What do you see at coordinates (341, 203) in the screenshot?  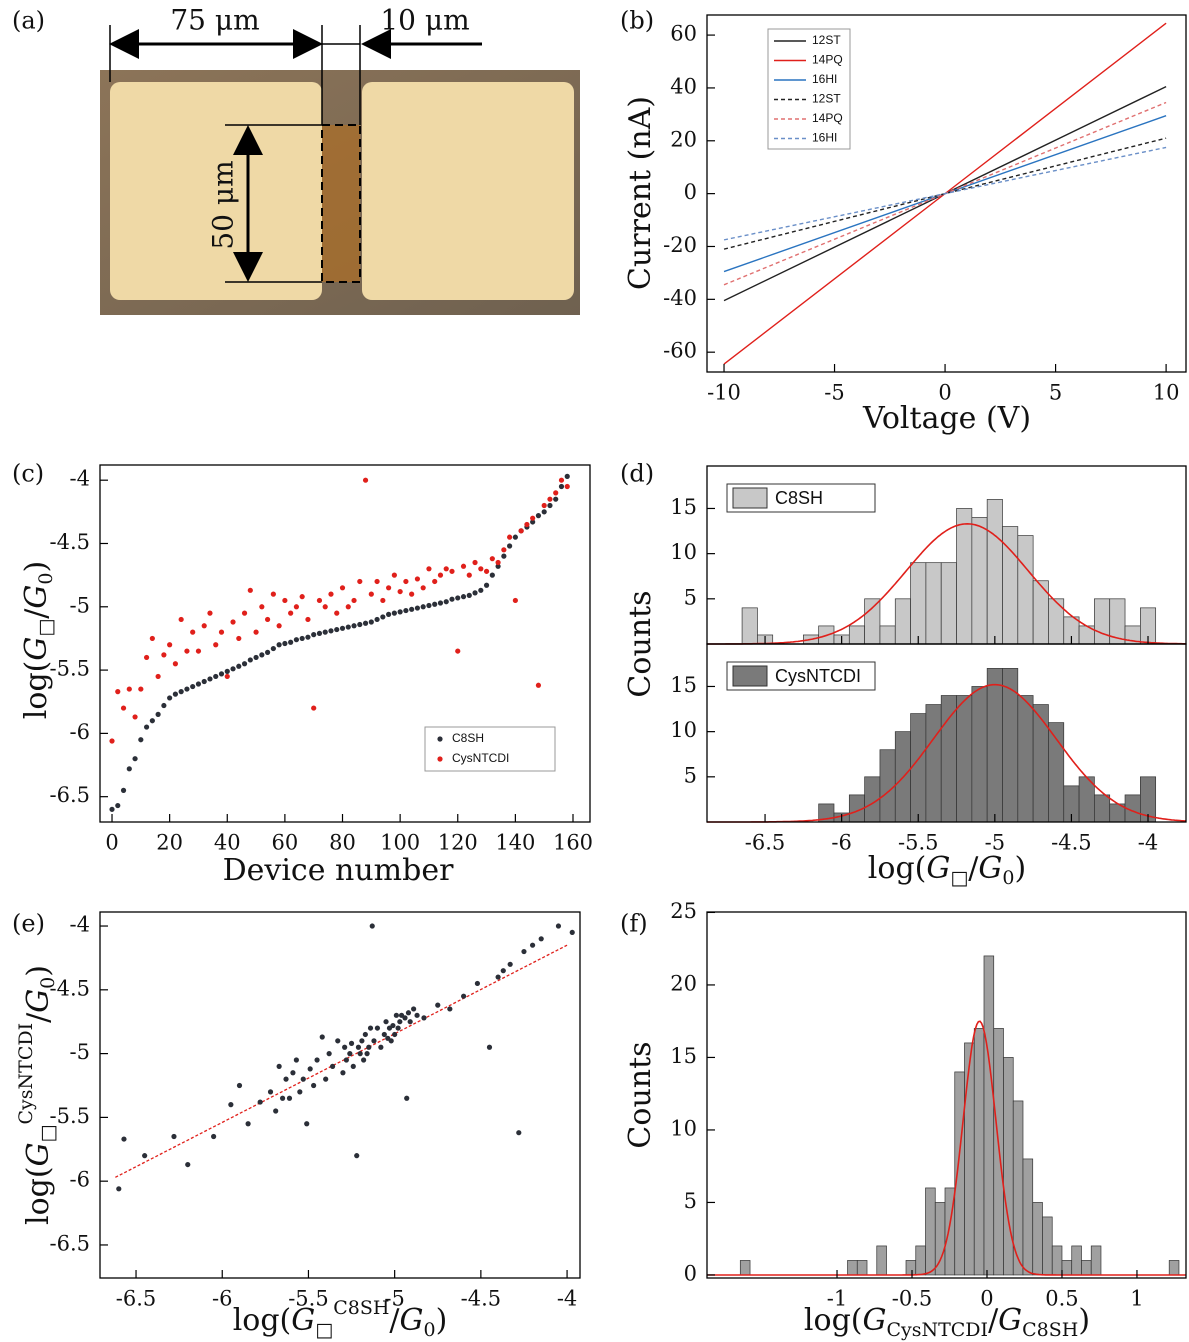 I see `channel` at bounding box center [341, 203].